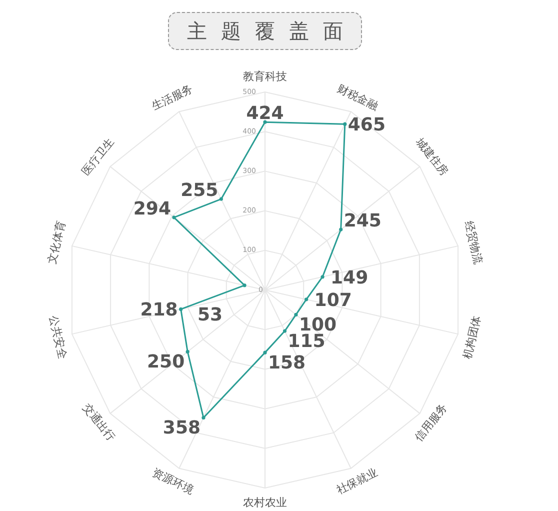 Image resolution: width=558 pixels, height=511 pixels. What do you see at coordinates (210, 315) in the screenshot?
I see `data-label: 53` at bounding box center [210, 315].